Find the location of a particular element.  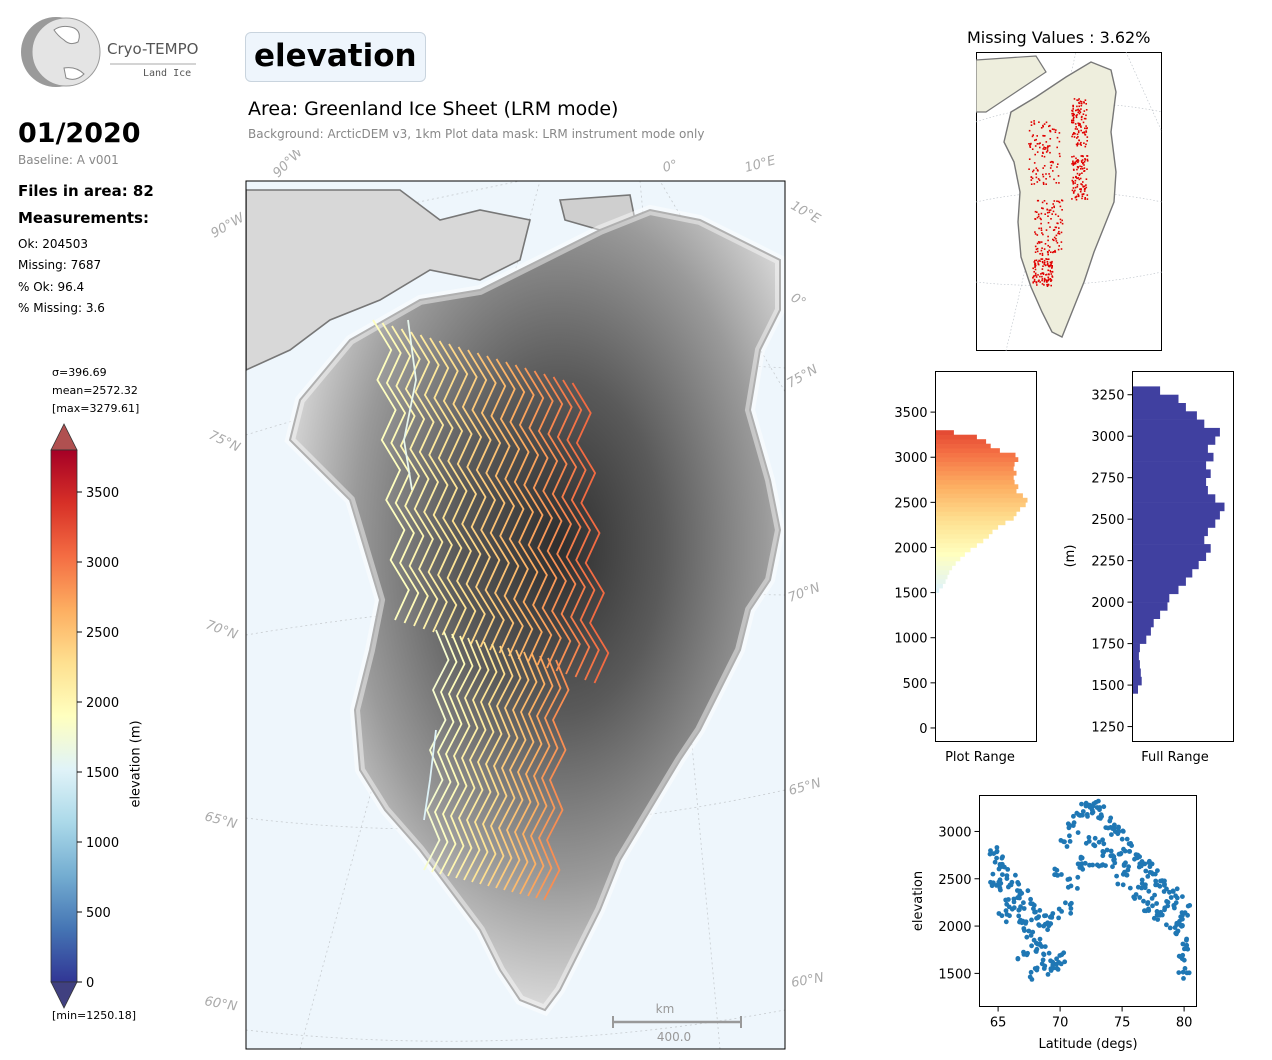

lon-label-10e-top: 10°E is located at coordinates (760, 164).